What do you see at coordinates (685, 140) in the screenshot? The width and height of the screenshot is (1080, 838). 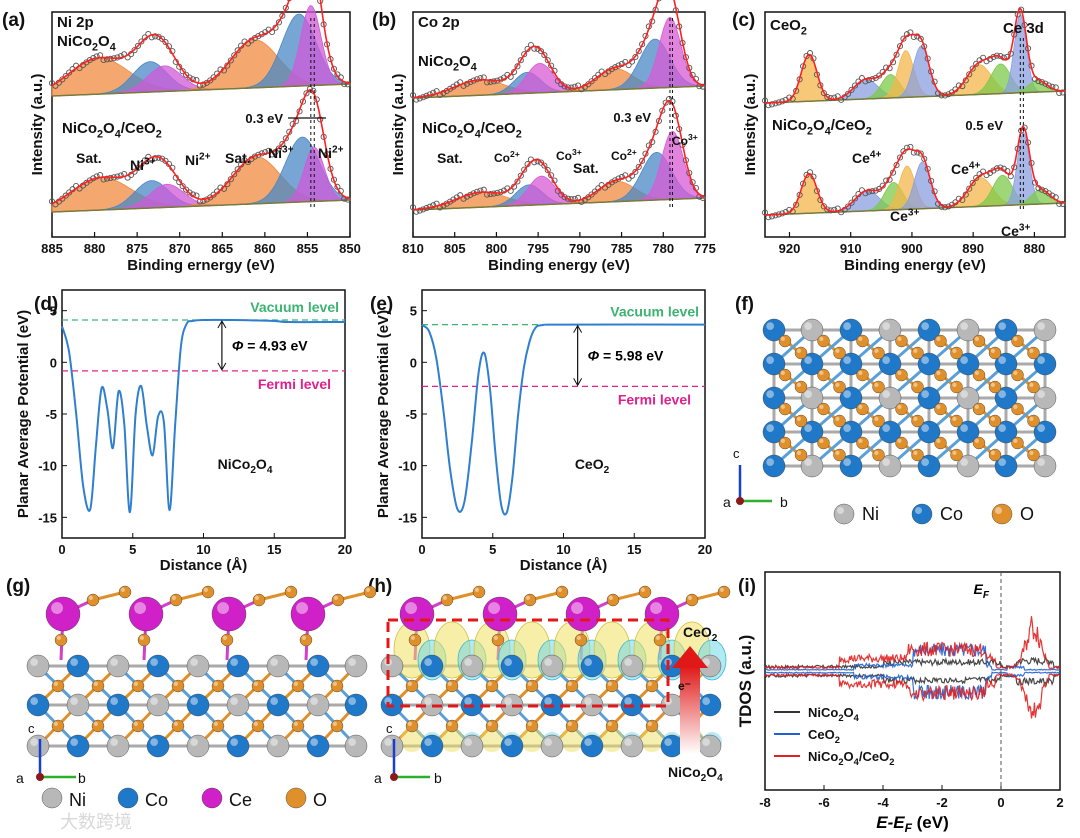 I see `peak-annotation: Co3+` at bounding box center [685, 140].